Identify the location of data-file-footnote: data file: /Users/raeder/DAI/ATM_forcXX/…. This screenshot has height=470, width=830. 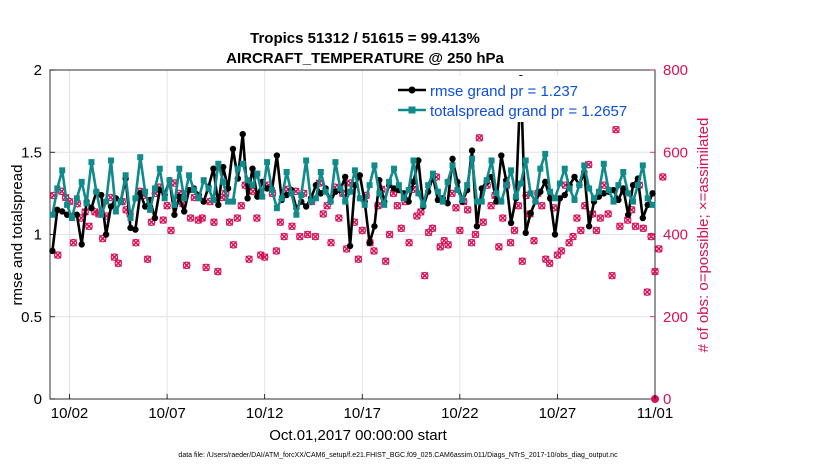
(398, 455).